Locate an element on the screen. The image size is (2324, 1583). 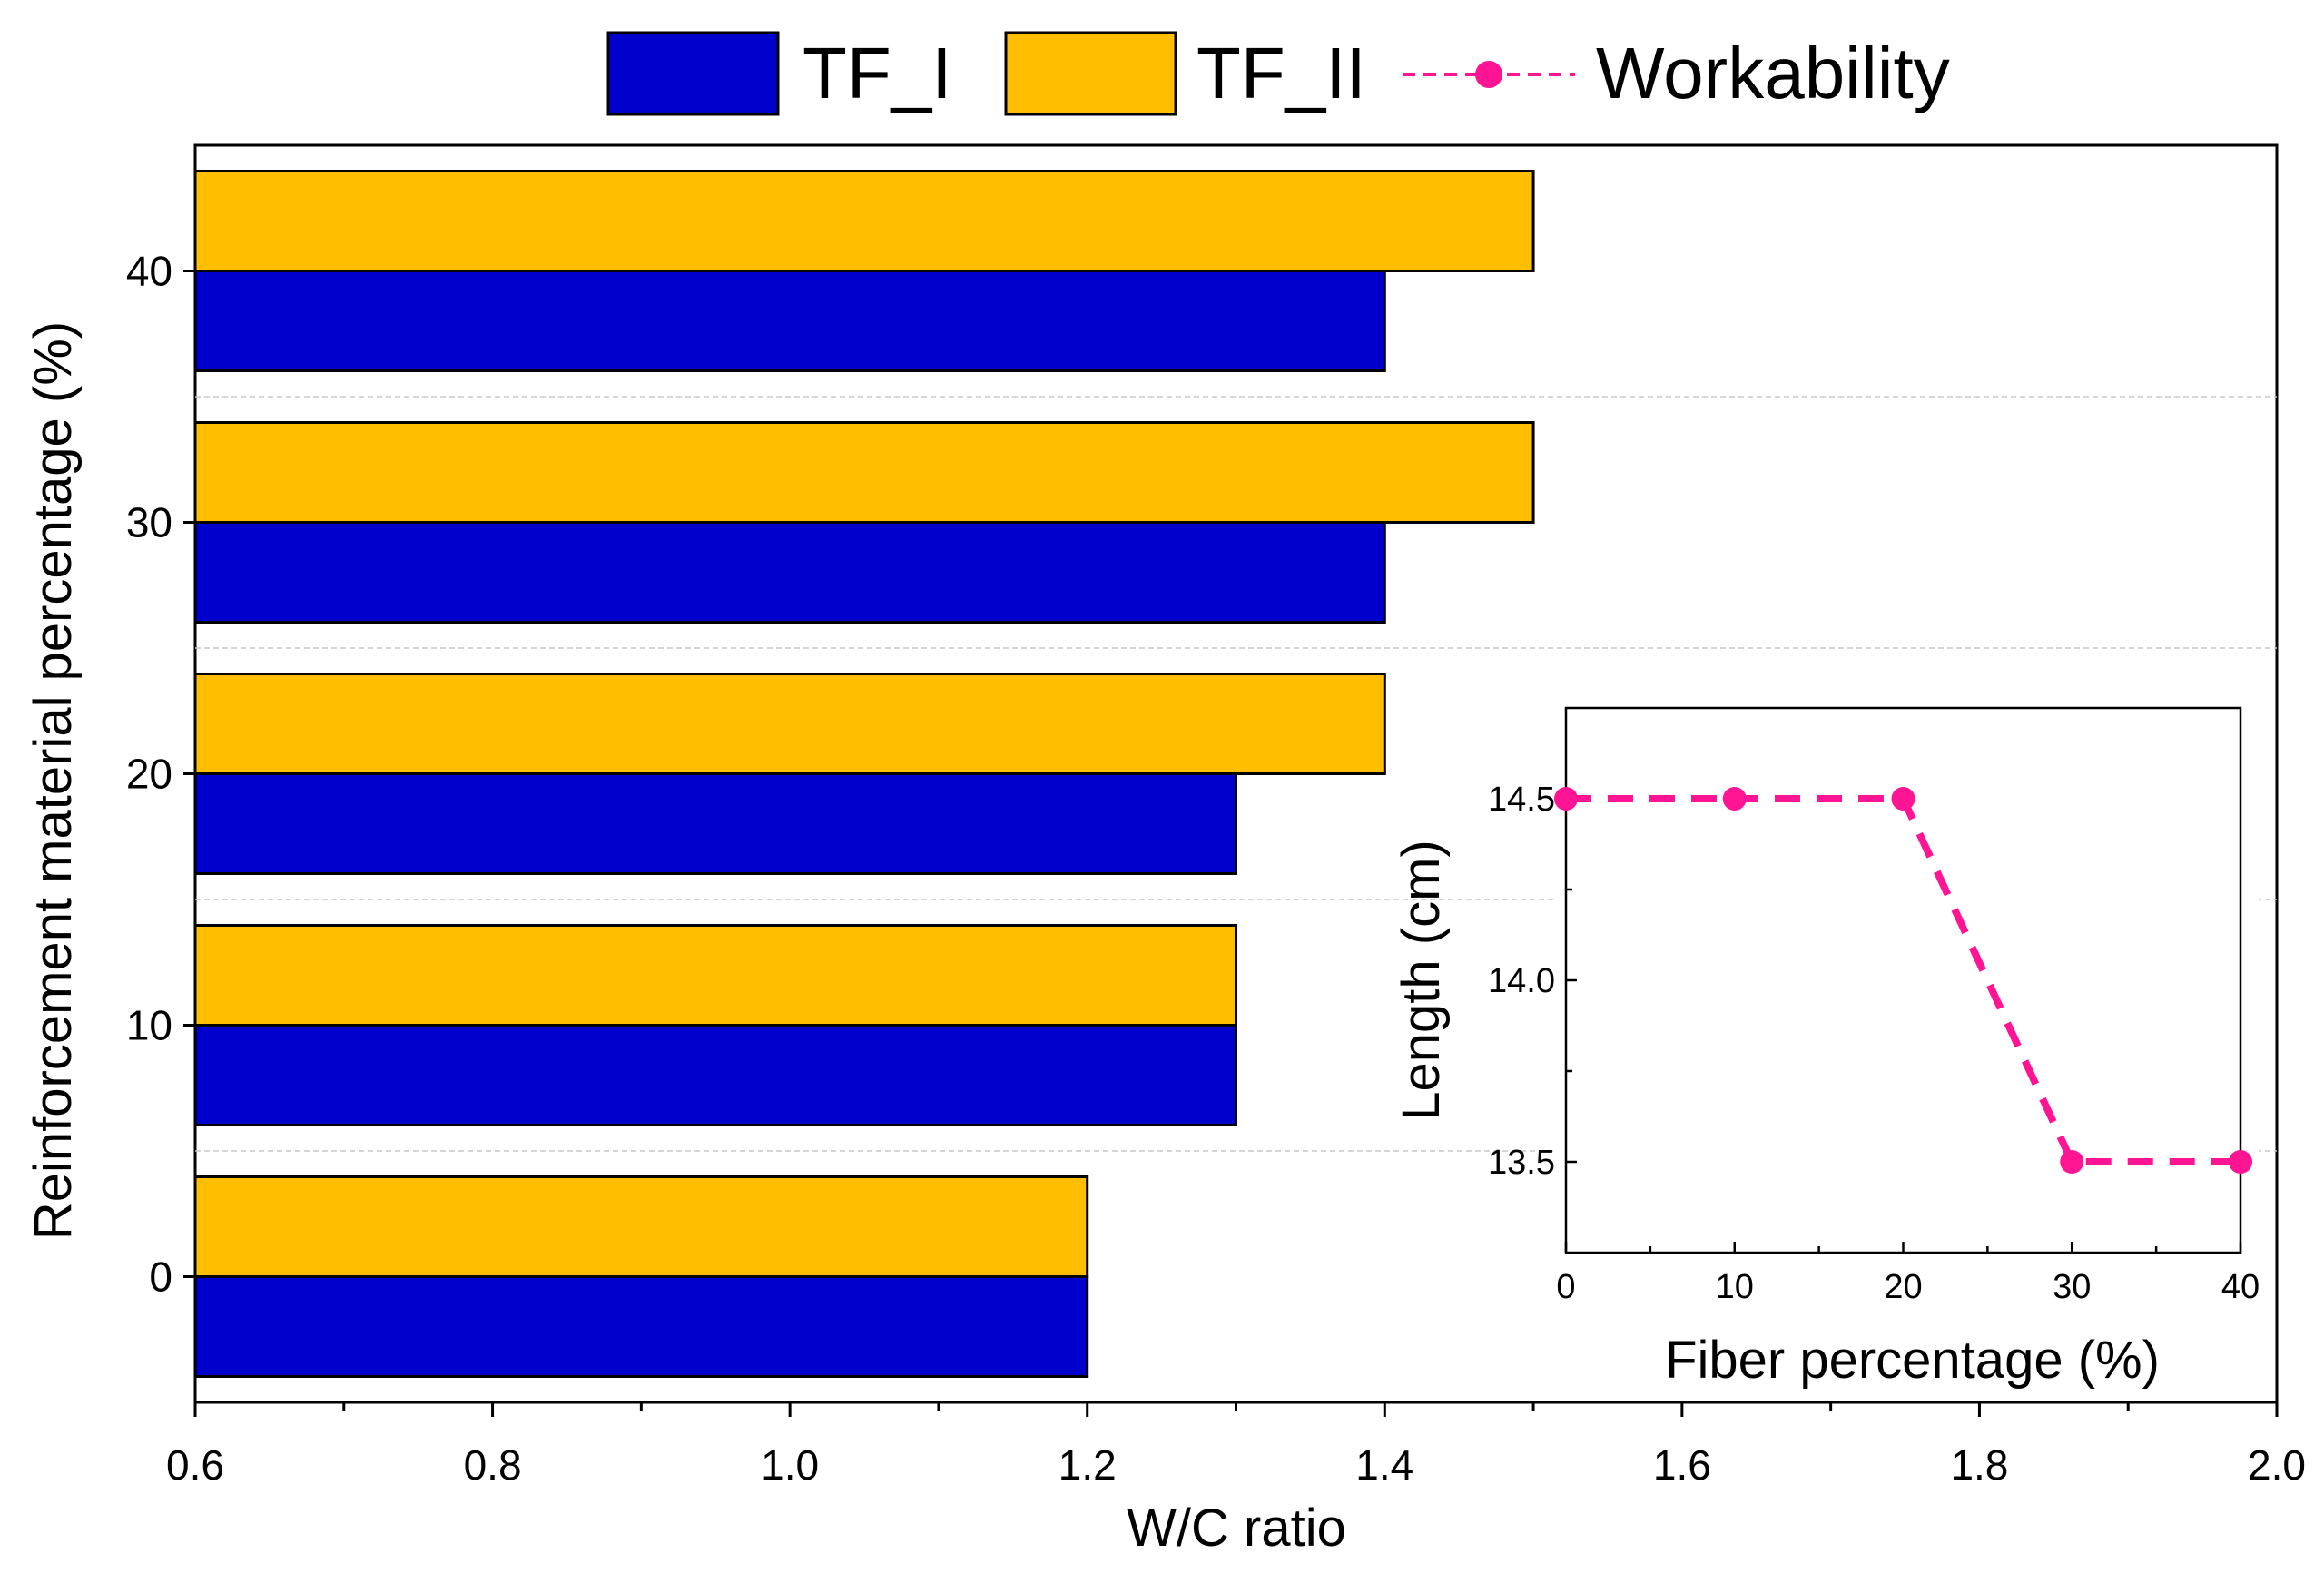
inset-x-tick-label: 0 is located at coordinates (1565, 1287).